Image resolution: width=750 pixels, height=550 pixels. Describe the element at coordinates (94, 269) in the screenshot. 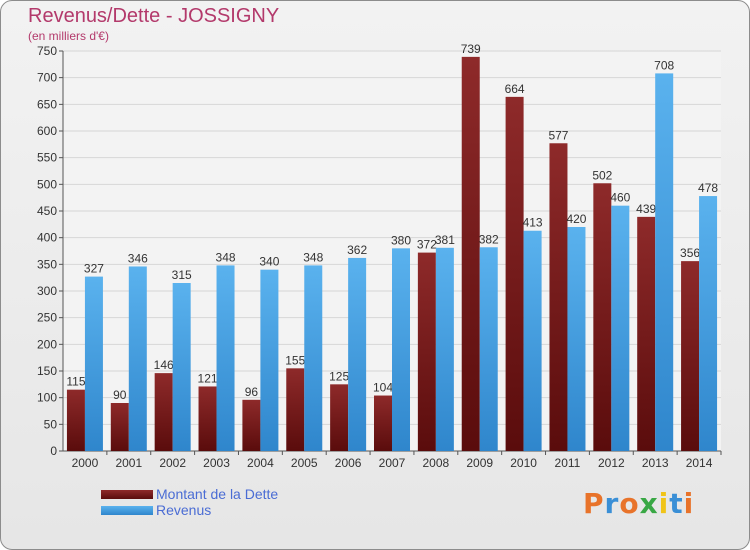

I see `data-label-revenus: 327` at that location.